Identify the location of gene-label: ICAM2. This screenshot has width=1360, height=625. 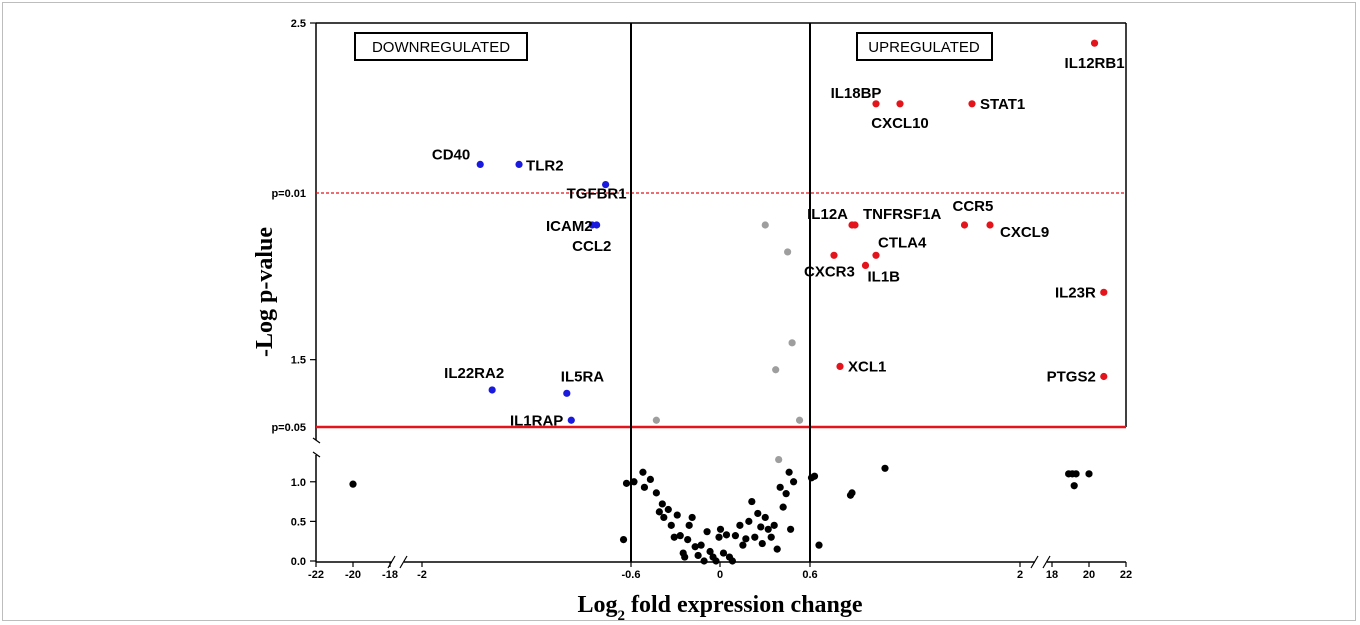
(569, 226).